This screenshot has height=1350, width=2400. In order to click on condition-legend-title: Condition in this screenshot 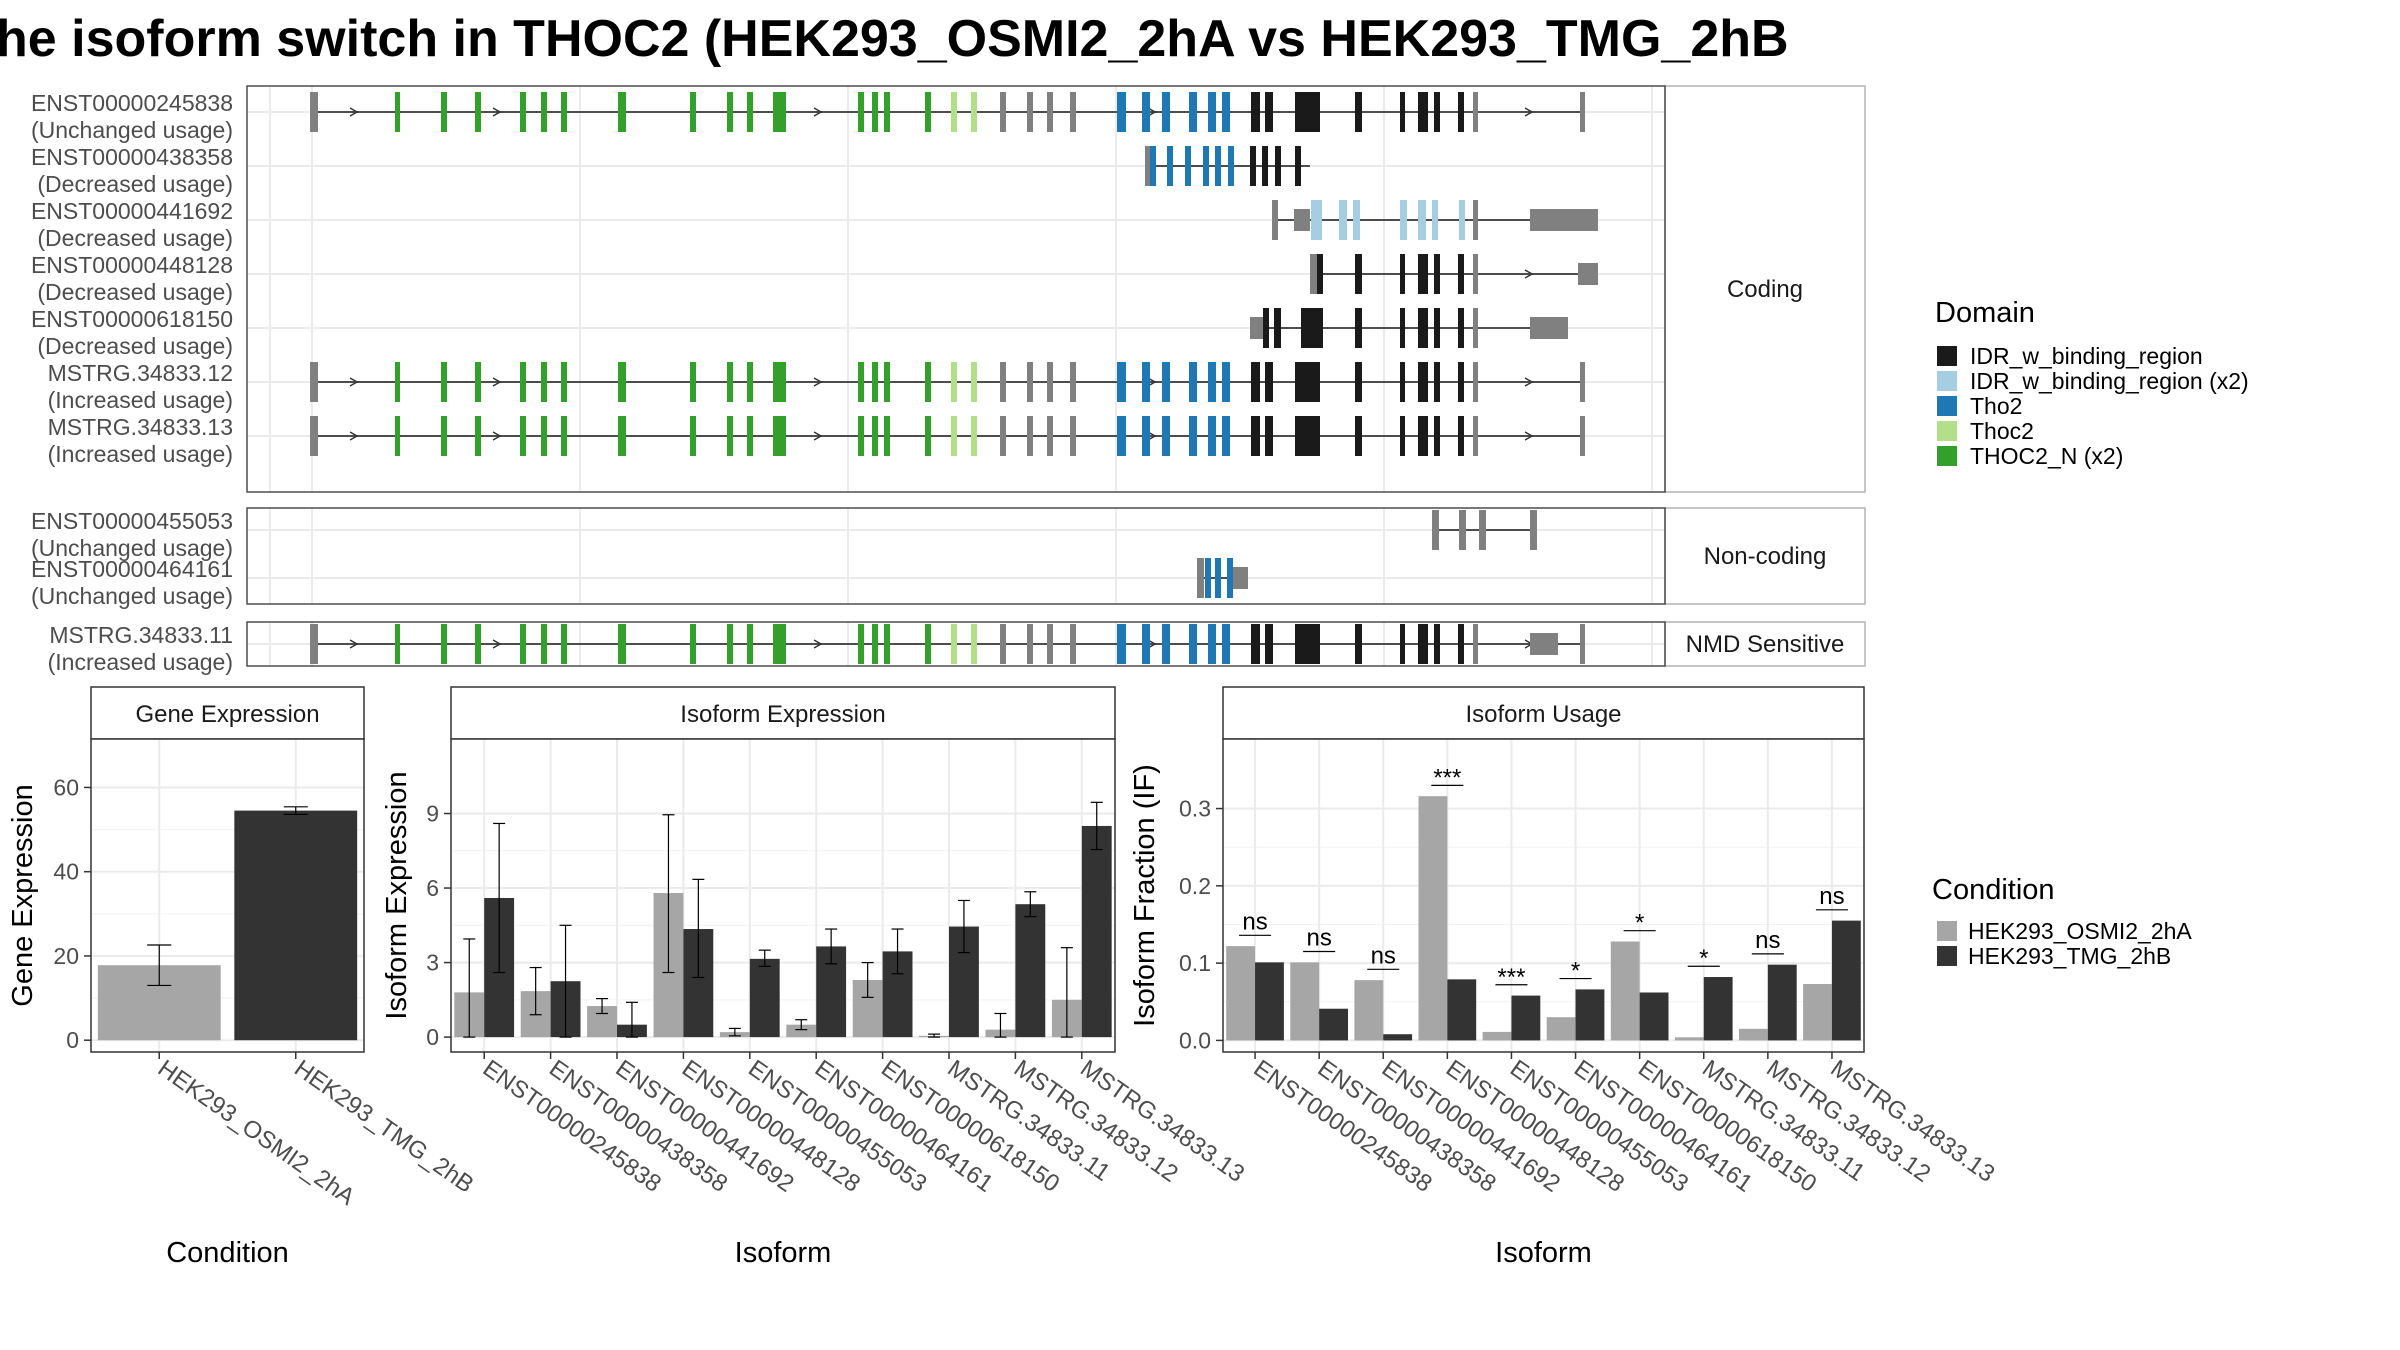, I will do `click(1993, 890)`.